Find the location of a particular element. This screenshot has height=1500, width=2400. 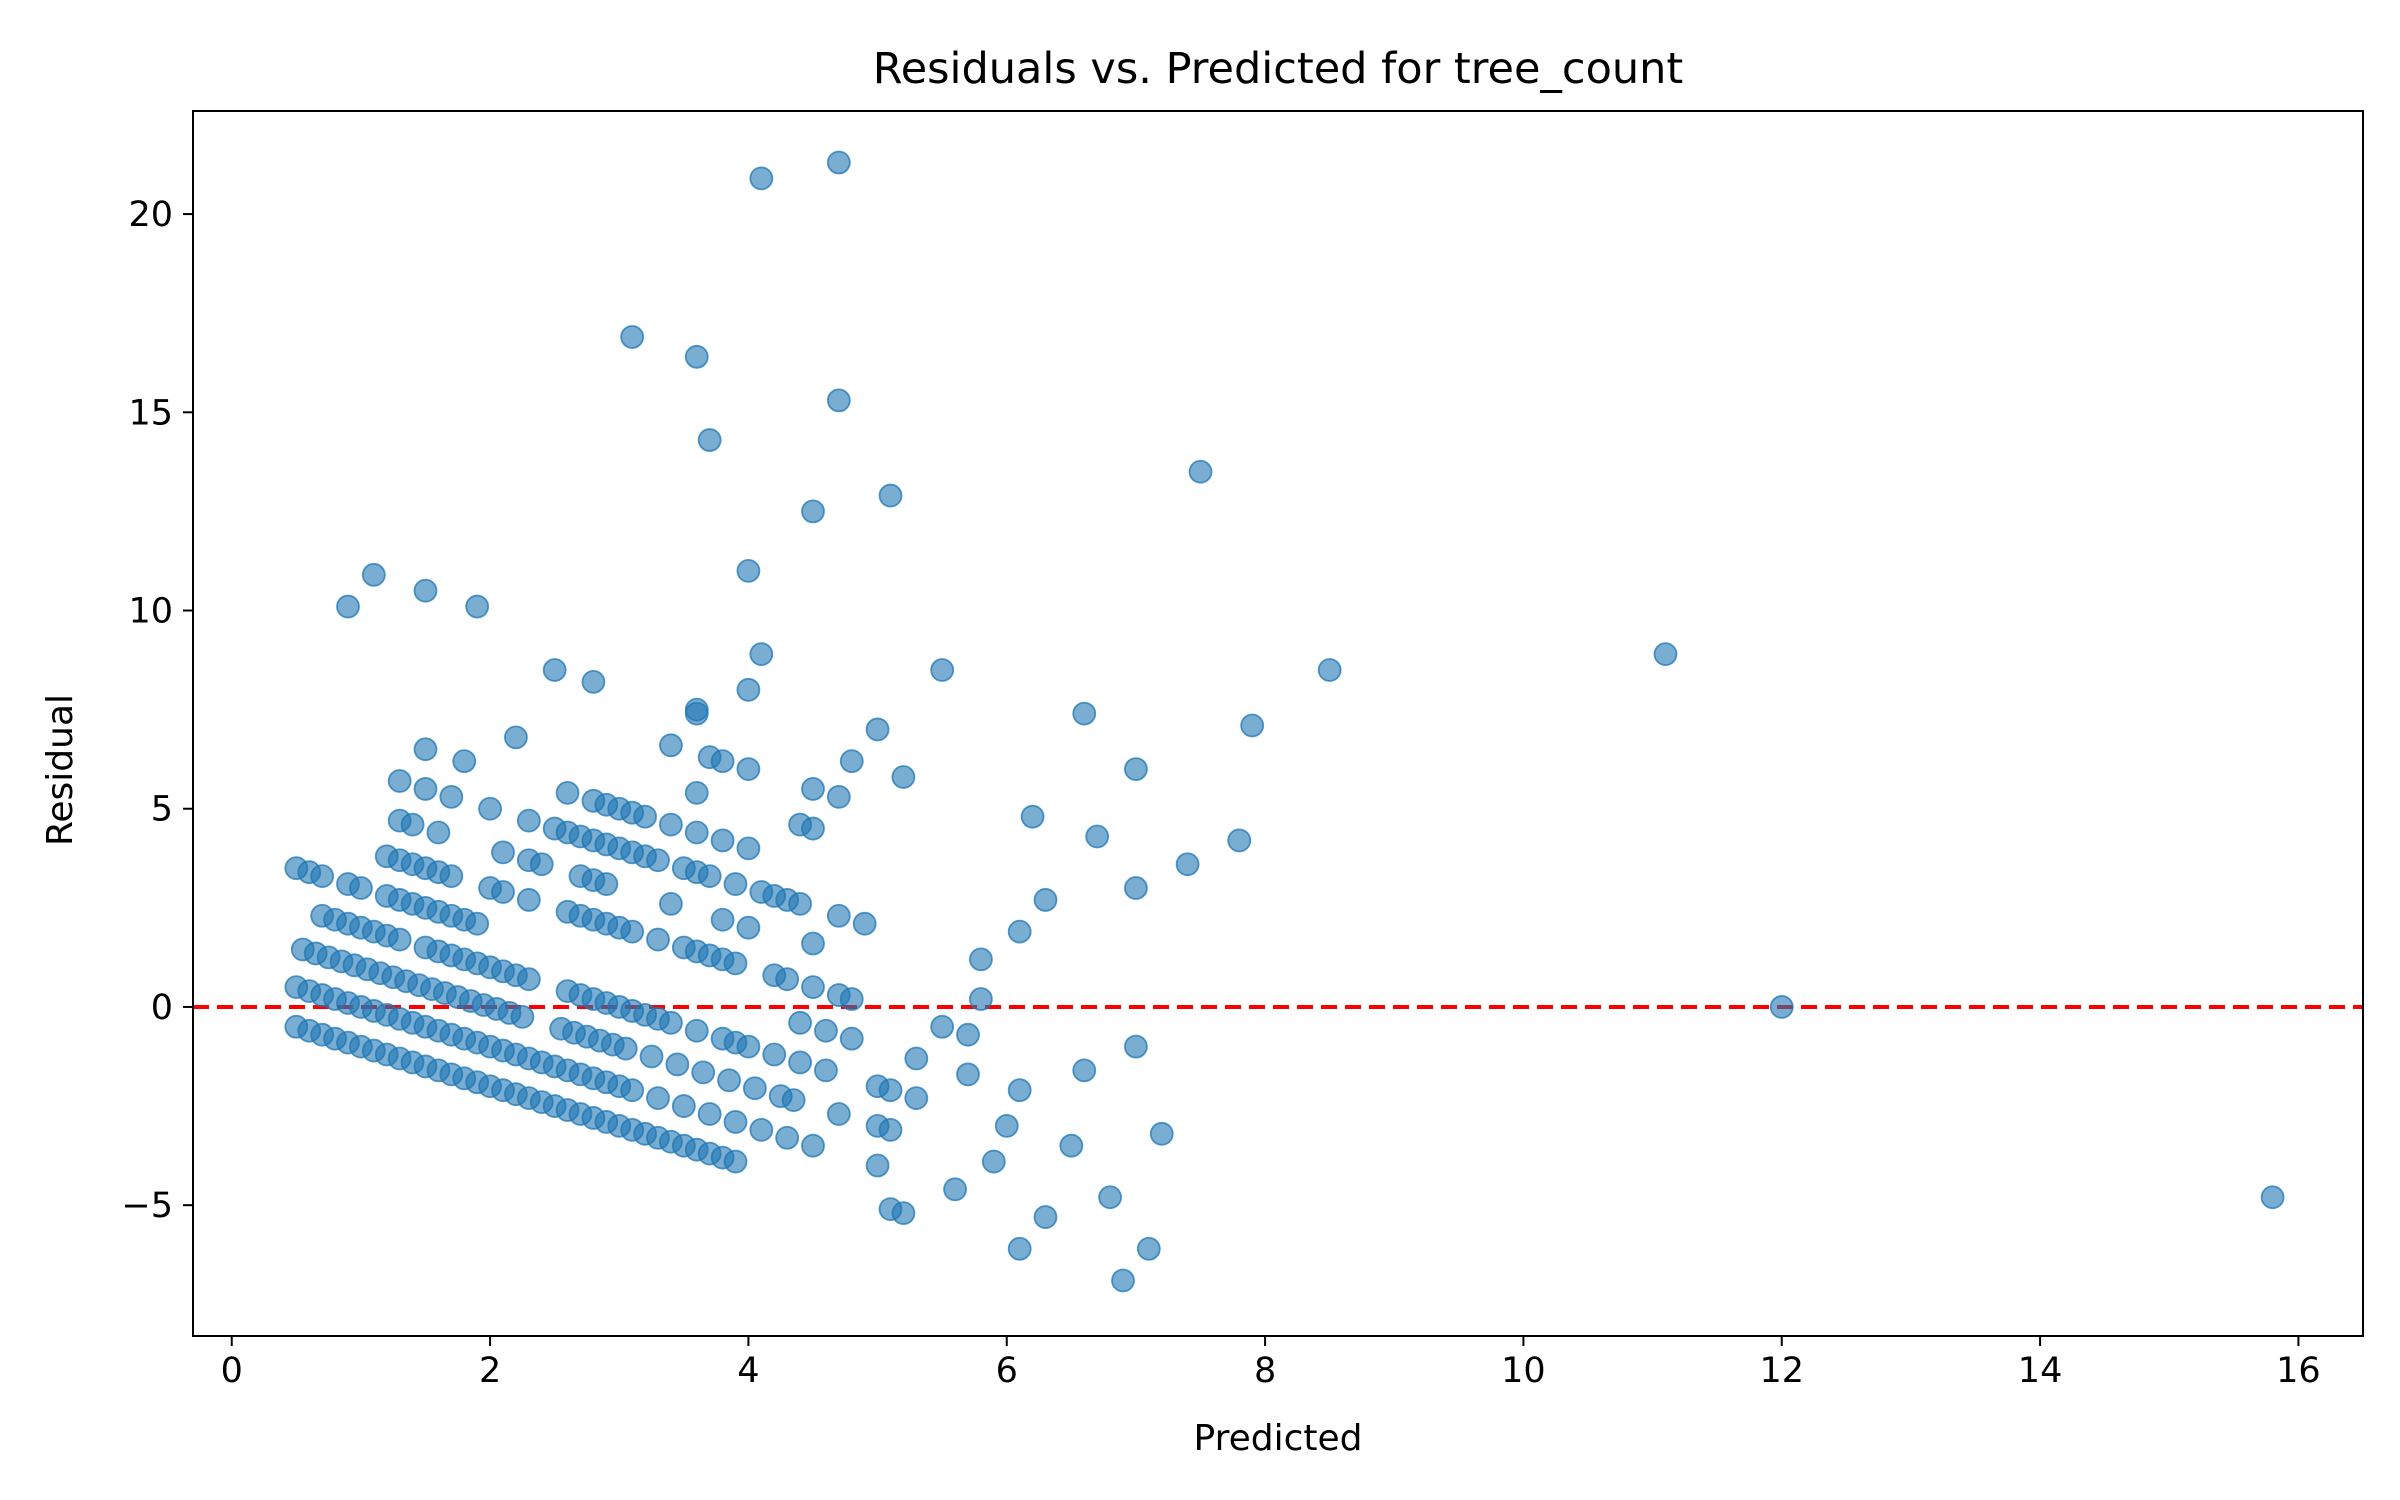

x-tick-label: 0 is located at coordinates (232, 1371).